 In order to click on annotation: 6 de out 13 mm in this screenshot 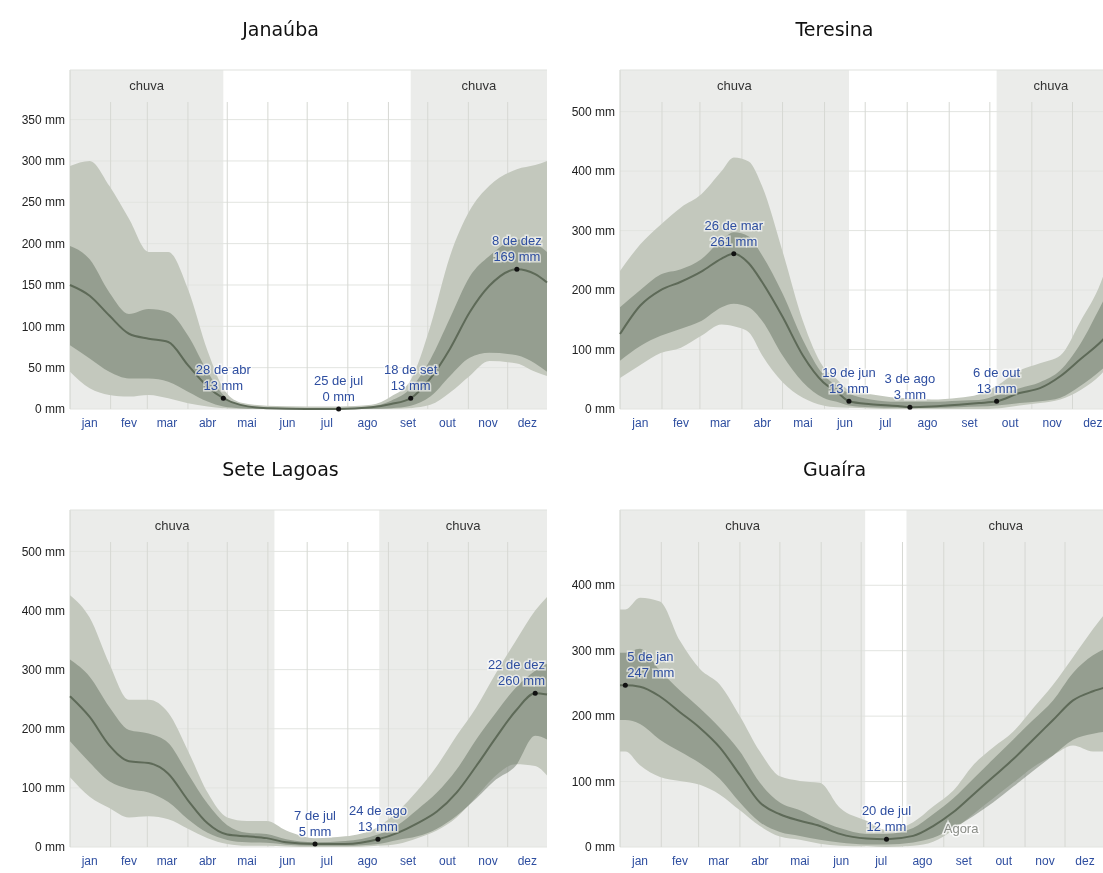, I will do `click(997, 381)`.